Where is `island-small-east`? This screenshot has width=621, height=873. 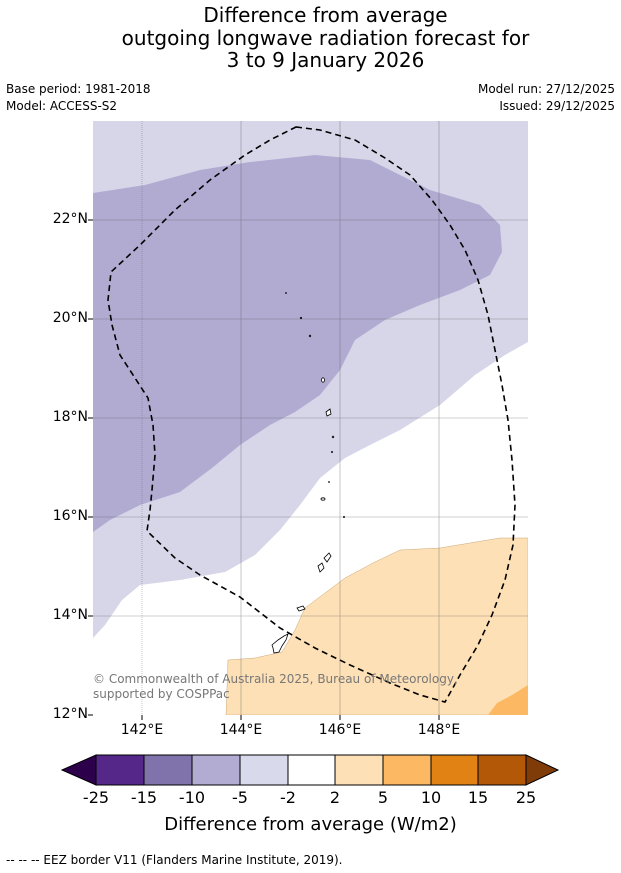
island-small-east is located at coordinates (343, 517).